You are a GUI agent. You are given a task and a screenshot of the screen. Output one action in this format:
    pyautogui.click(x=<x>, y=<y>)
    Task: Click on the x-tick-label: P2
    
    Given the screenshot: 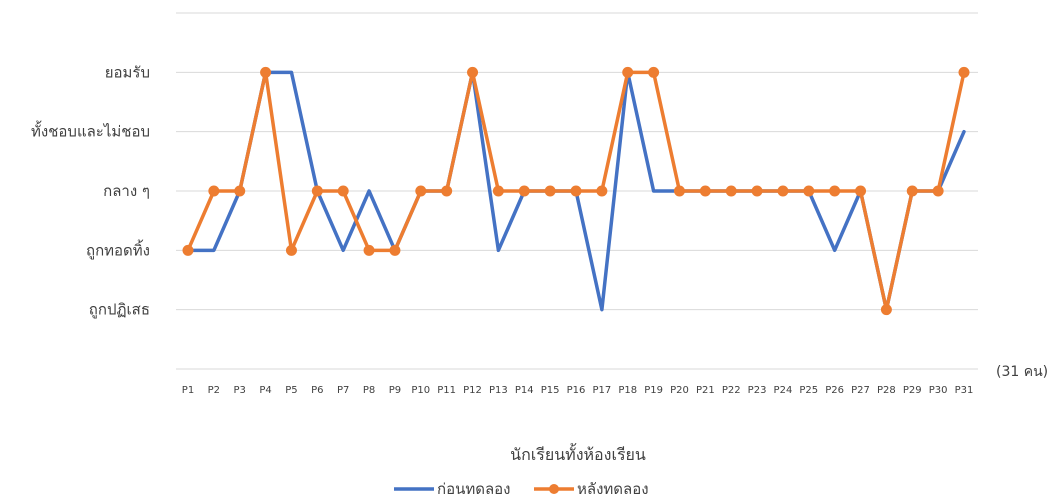 What is the action you would take?
    pyautogui.click(x=214, y=390)
    